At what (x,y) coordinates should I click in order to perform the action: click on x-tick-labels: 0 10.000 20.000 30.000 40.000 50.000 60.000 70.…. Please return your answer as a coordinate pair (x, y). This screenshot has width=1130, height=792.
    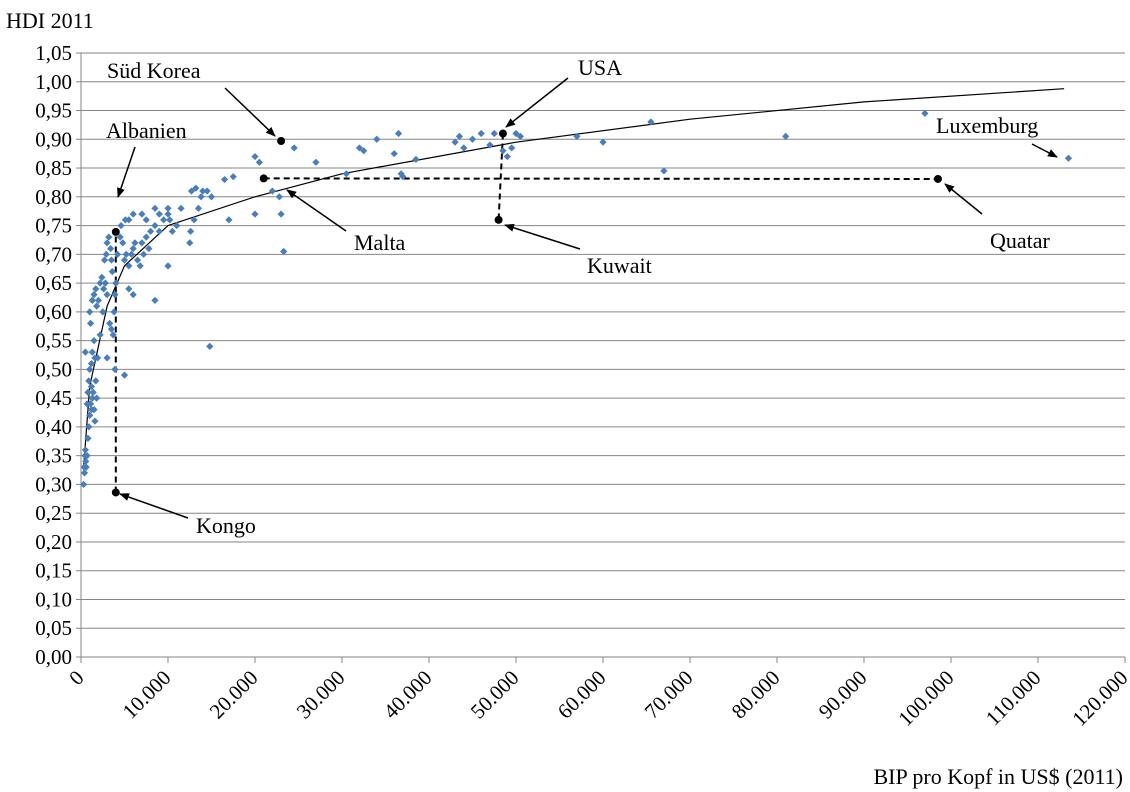
    Looking at the image, I should click on (597, 698).